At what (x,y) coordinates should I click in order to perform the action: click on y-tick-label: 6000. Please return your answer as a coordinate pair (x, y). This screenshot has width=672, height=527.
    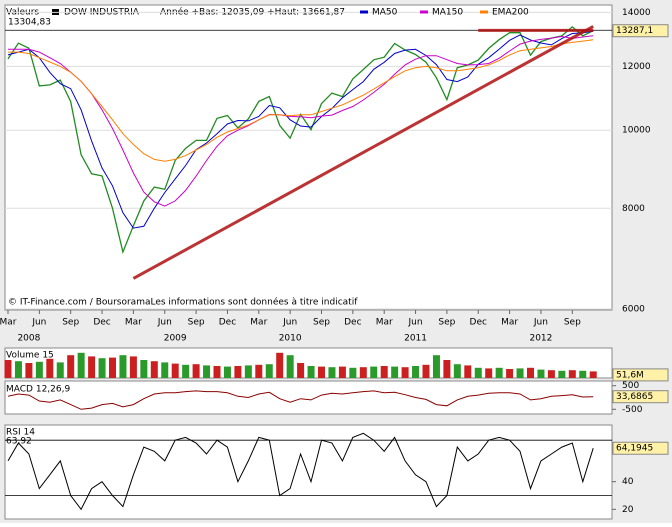
    Looking at the image, I should click on (633, 310).